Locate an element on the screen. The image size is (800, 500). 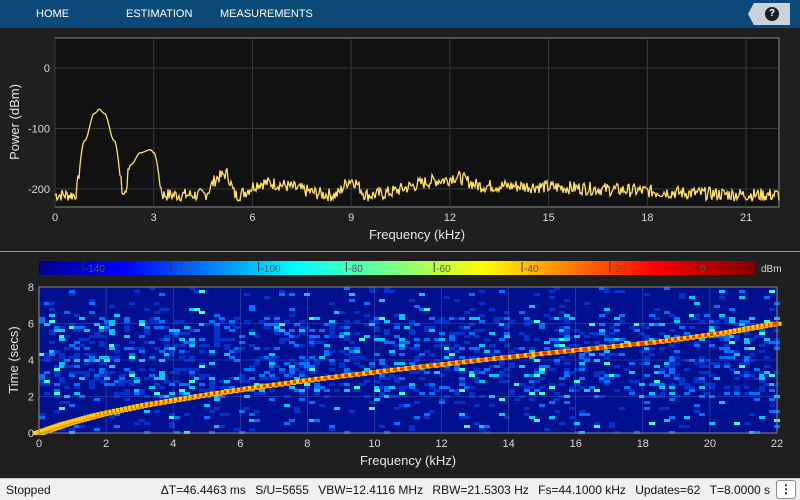
help-button: ? is located at coordinates (769, 14).